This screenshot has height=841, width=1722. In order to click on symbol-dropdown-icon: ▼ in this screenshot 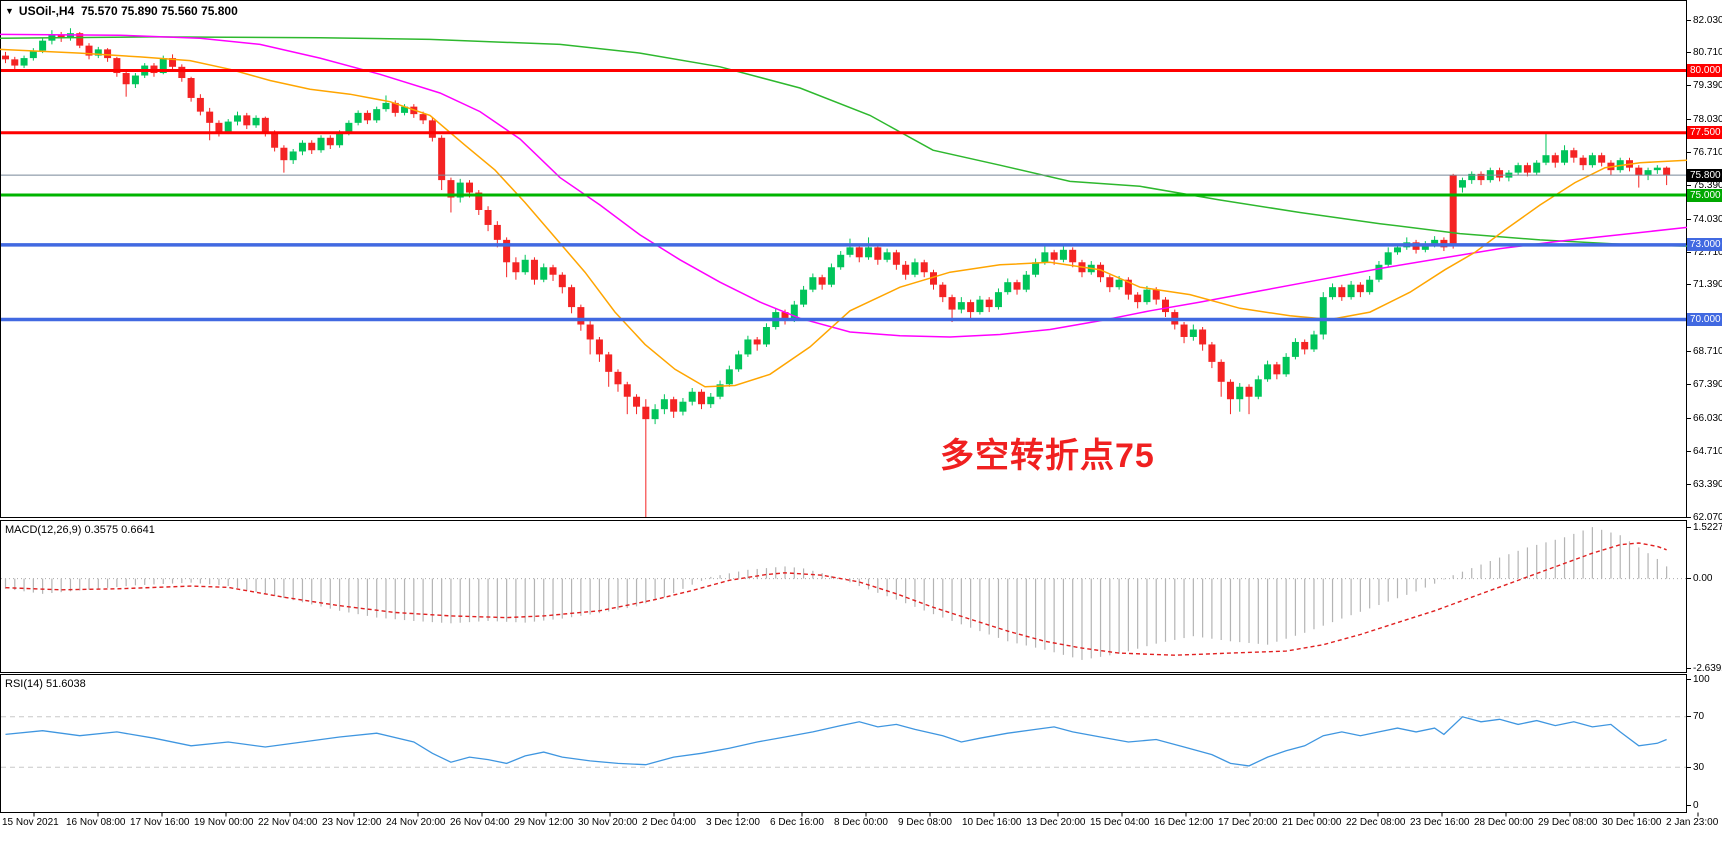, I will do `click(9, 11)`.